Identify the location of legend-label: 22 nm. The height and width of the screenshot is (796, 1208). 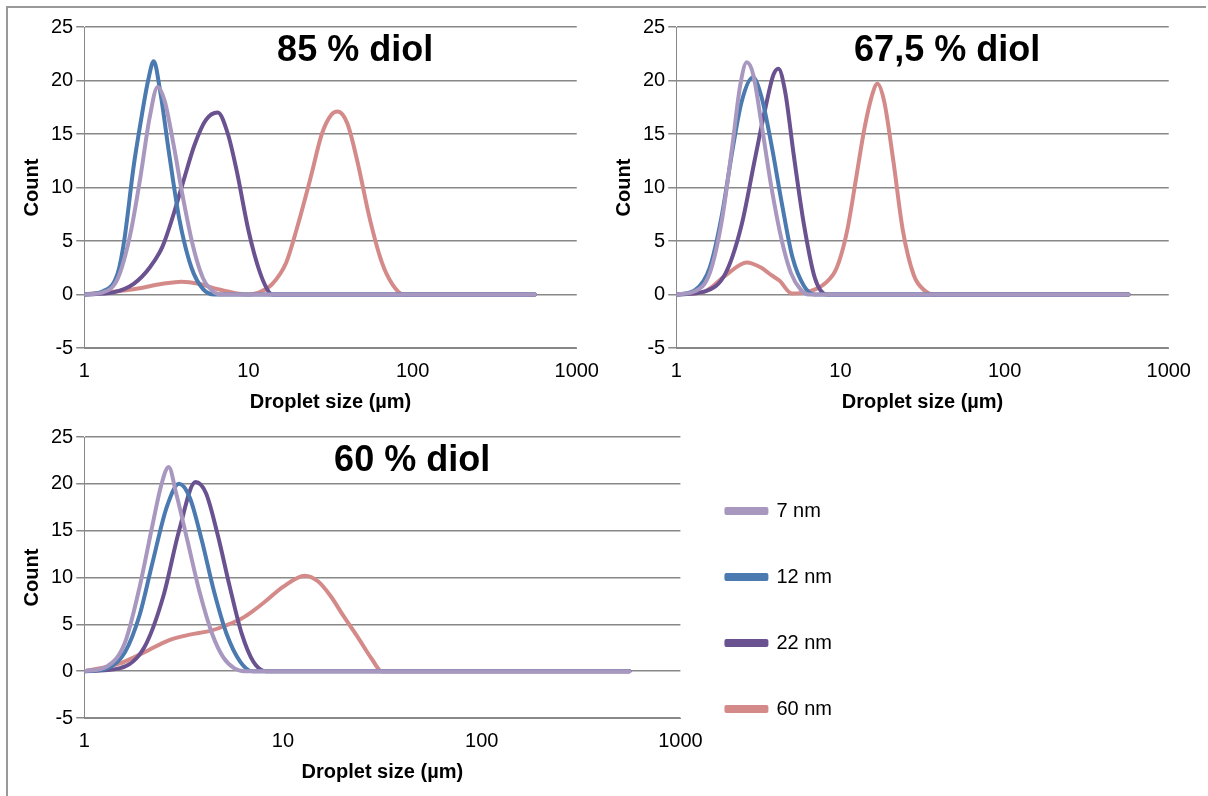
(804, 641).